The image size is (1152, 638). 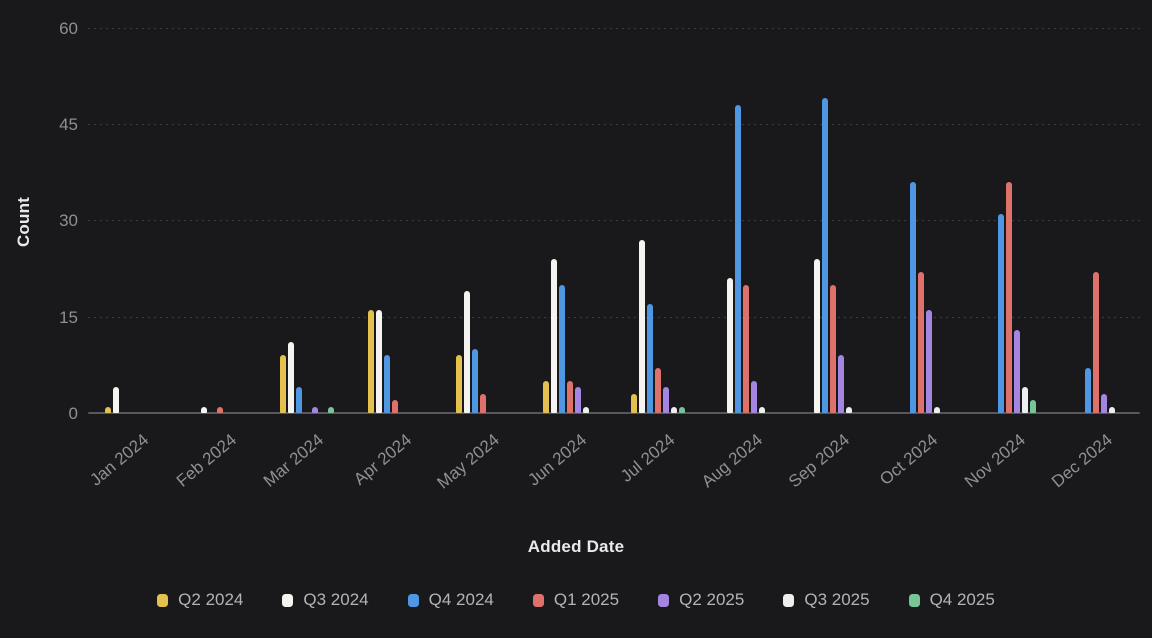 What do you see at coordinates (681, 409) in the screenshot?
I see `bar-q4-2025-jul-2024` at bounding box center [681, 409].